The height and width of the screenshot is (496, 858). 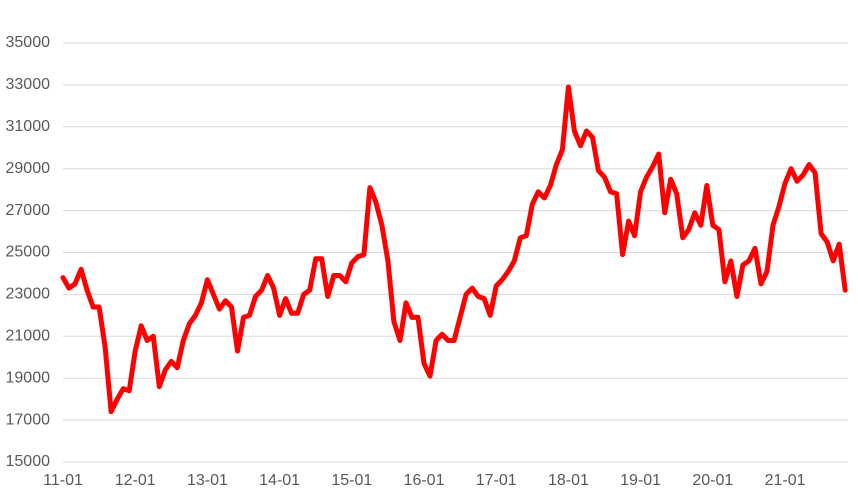 What do you see at coordinates (351, 480) in the screenshot?
I see `x-tick-label: 15-01` at bounding box center [351, 480].